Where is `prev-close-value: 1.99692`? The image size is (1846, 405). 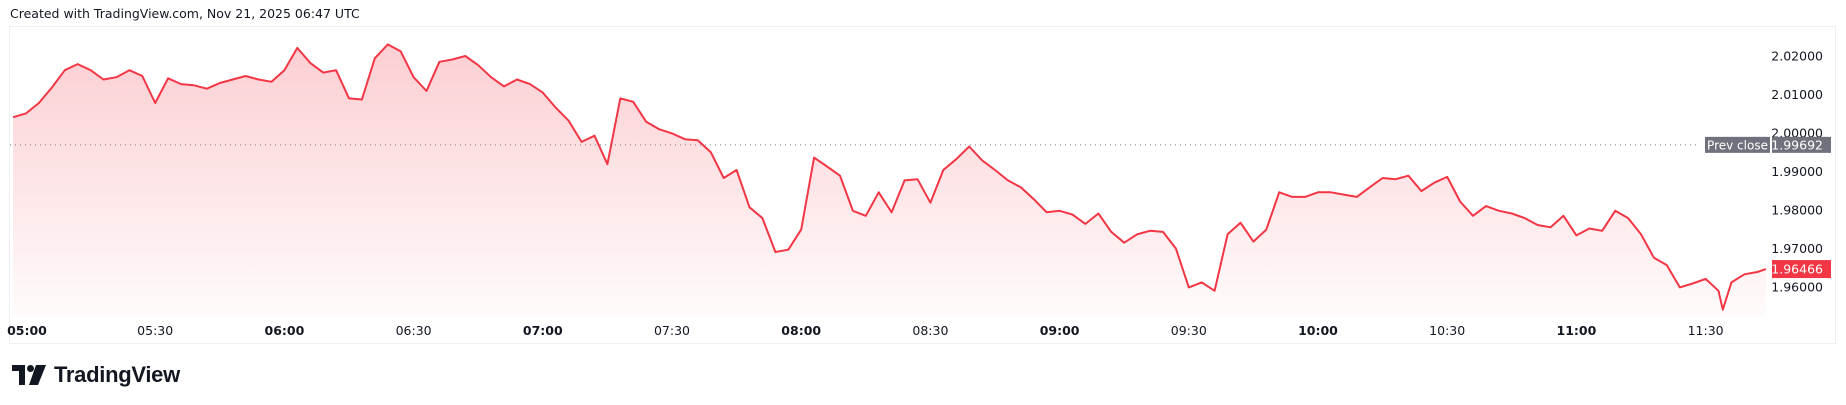
prev-close-value: 1.99692 is located at coordinates (1797, 144).